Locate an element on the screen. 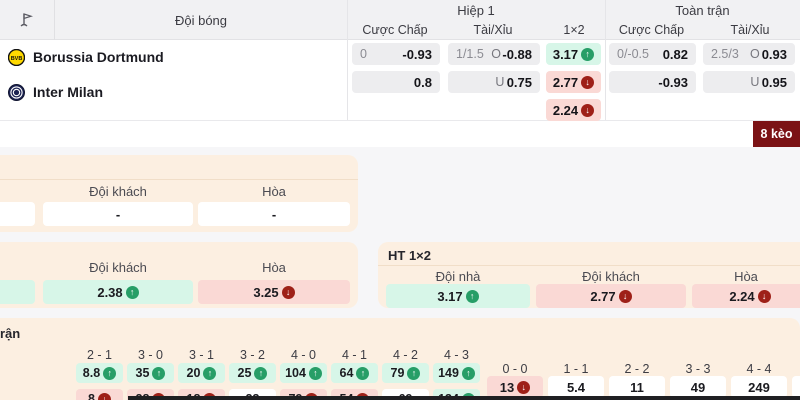 Image resolution: width=800 pixels, height=400 pixels. goal-line: 1/1.5 is located at coordinates (470, 54).